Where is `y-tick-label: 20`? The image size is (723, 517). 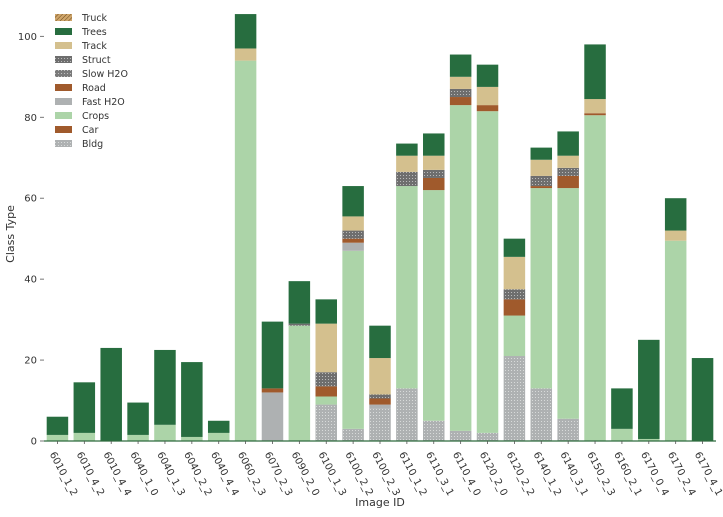 y-tick-label: 20 is located at coordinates (30, 361).